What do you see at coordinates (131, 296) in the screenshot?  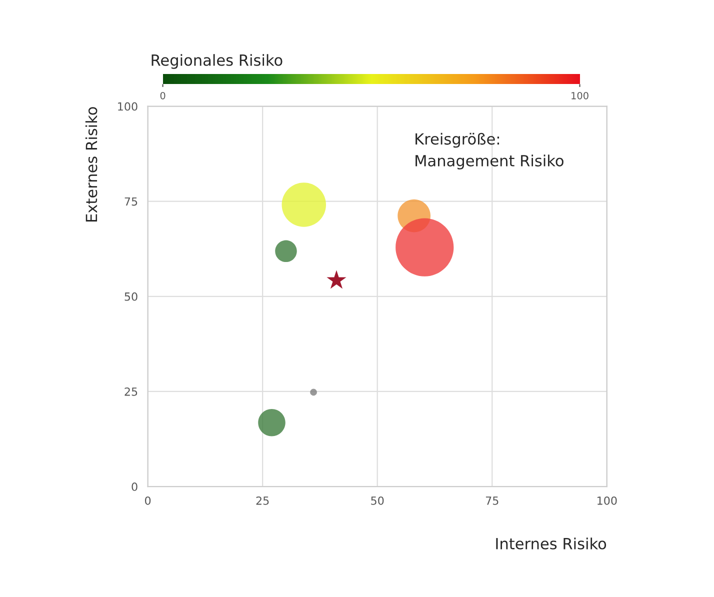 I see `y-tick-label: 50` at bounding box center [131, 296].